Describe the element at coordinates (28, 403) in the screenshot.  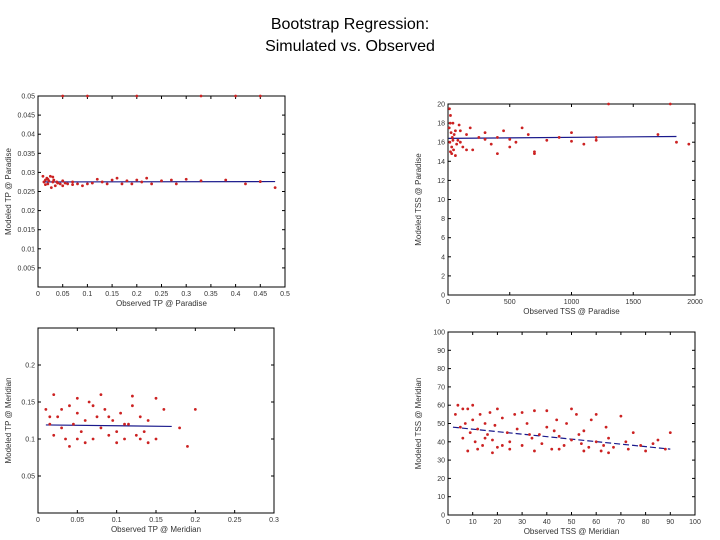
I see `y-tick-label: 0.15` at that location.